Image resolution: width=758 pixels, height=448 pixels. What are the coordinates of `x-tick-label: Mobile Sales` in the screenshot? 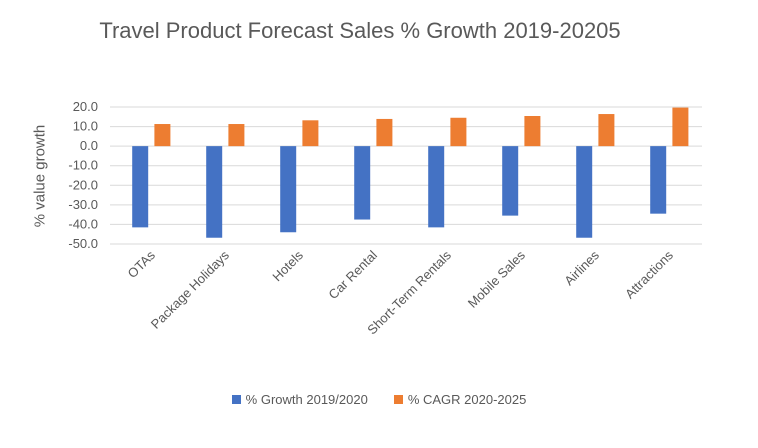 It's located at (497, 279).